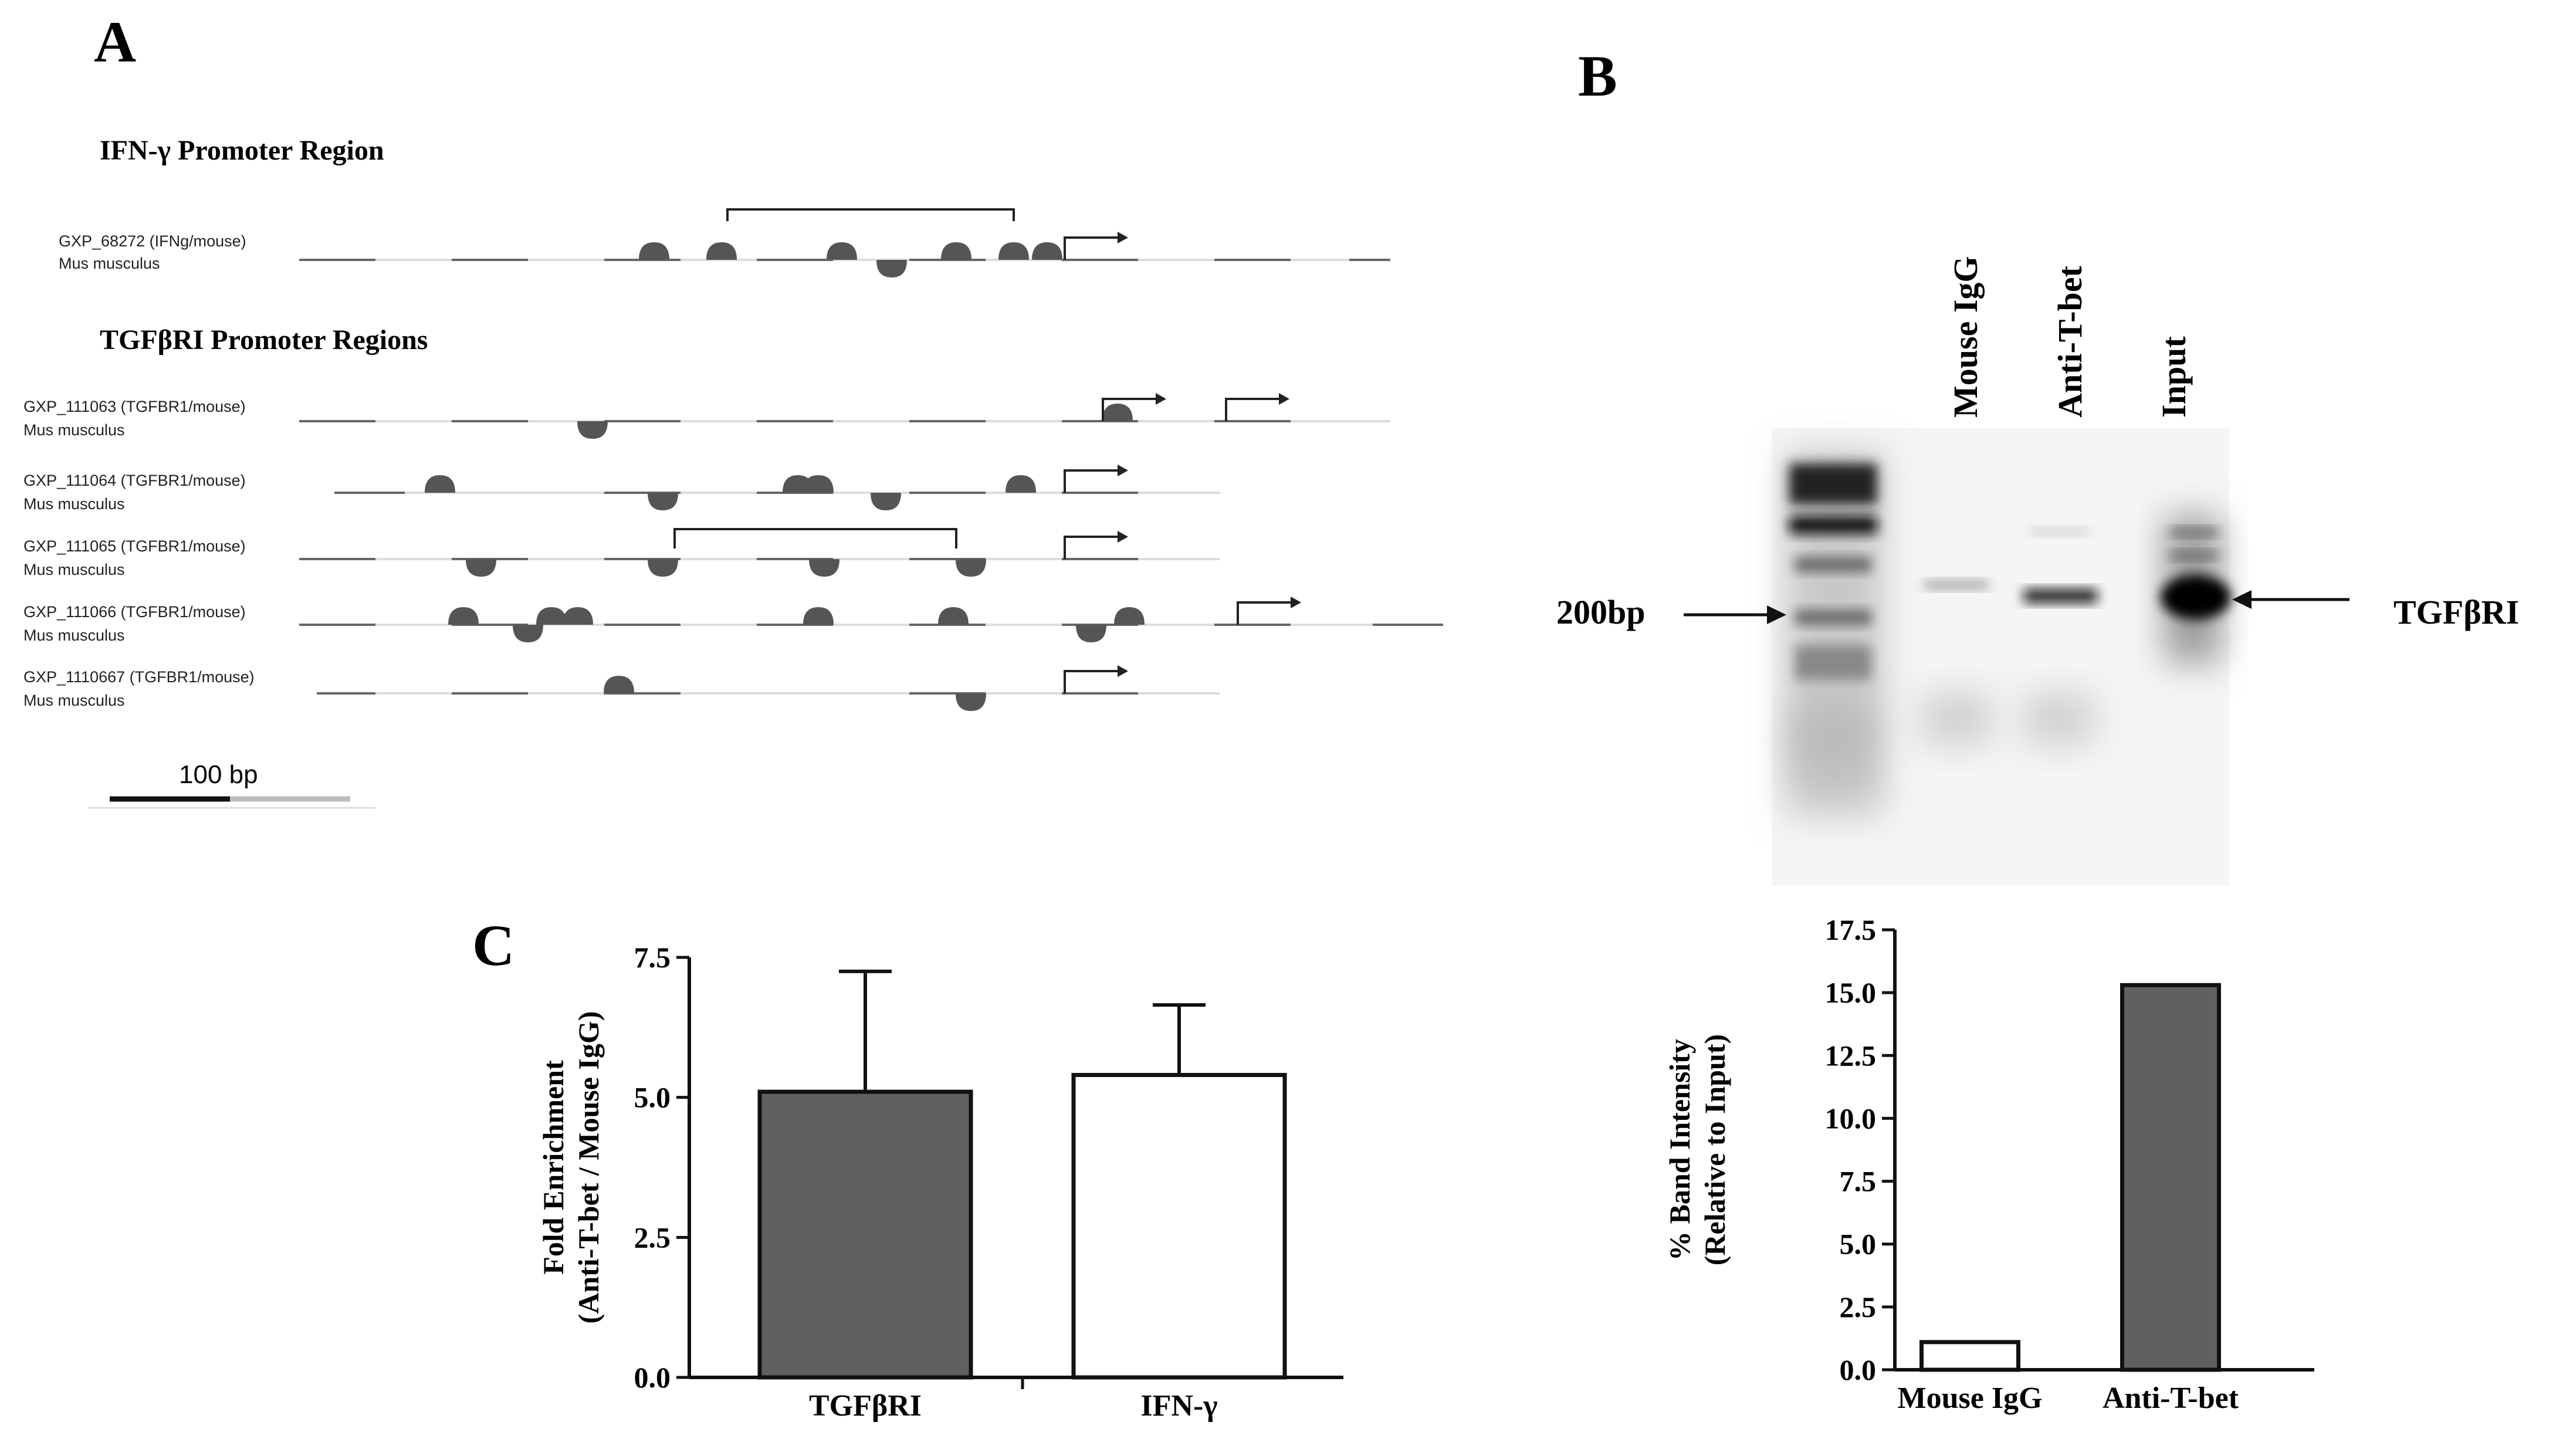 This screenshot has width=2573, height=1456. What do you see at coordinates (553, 1167) in the screenshot?
I see `y-axis-label-line: Fold Enrichment` at bounding box center [553, 1167].